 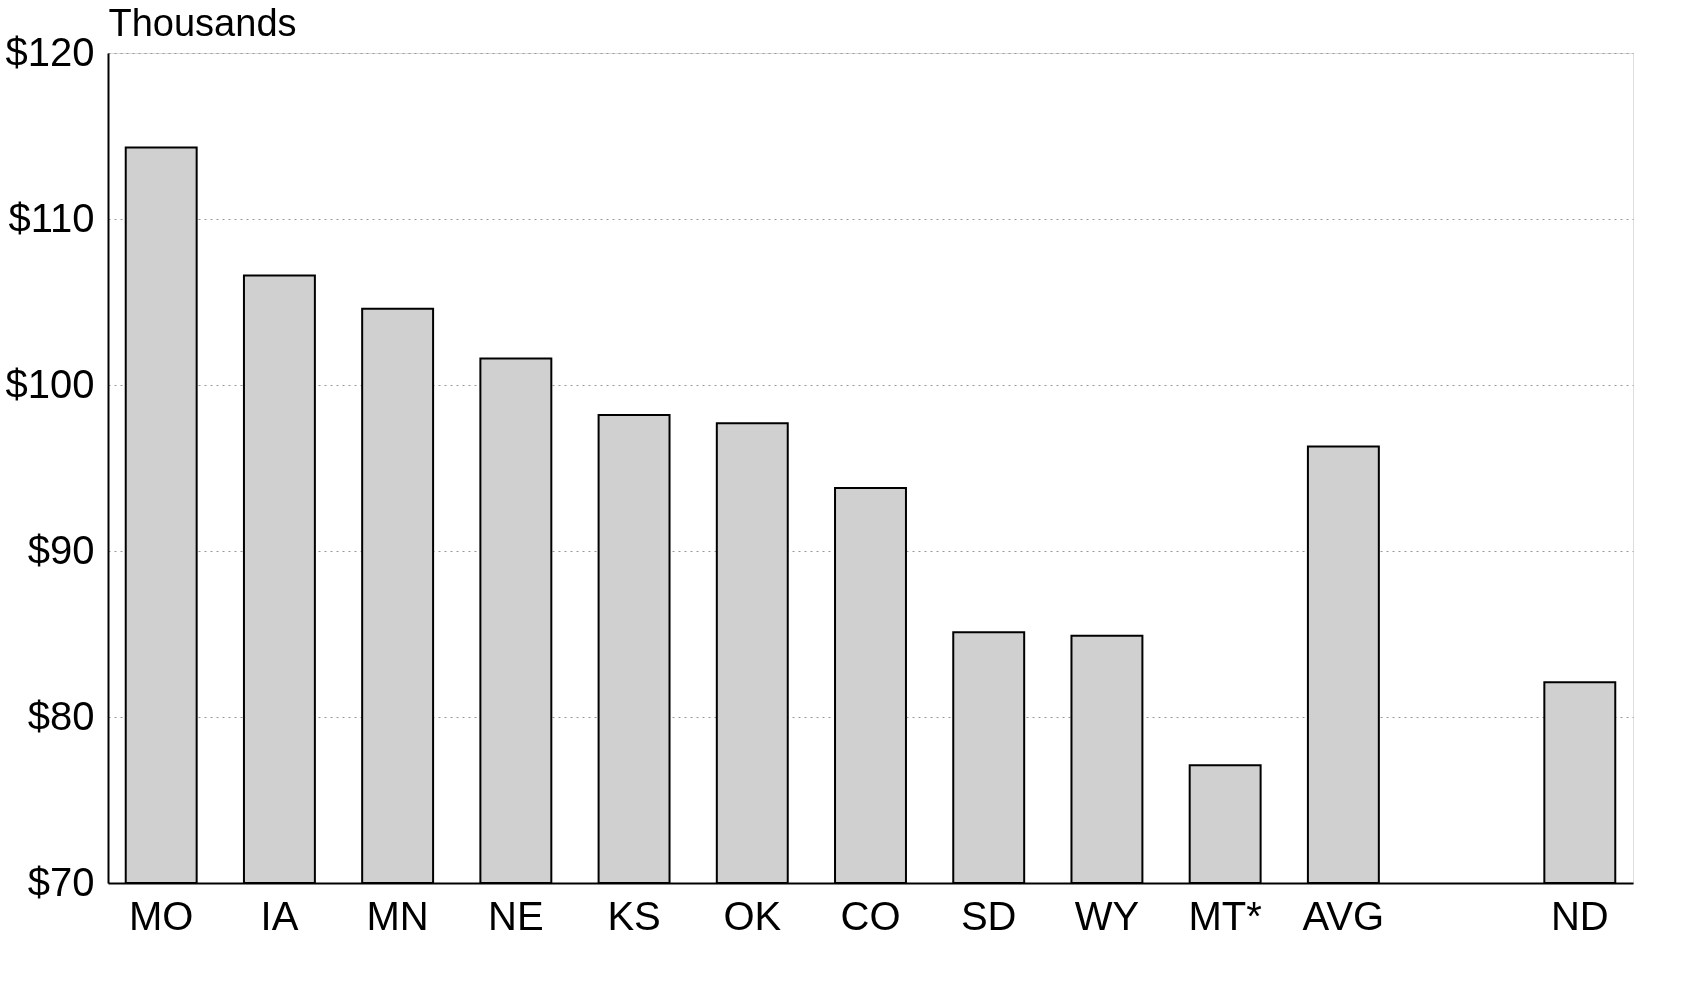 I want to click on y-tick-label: $110, so click(x=51, y=217).